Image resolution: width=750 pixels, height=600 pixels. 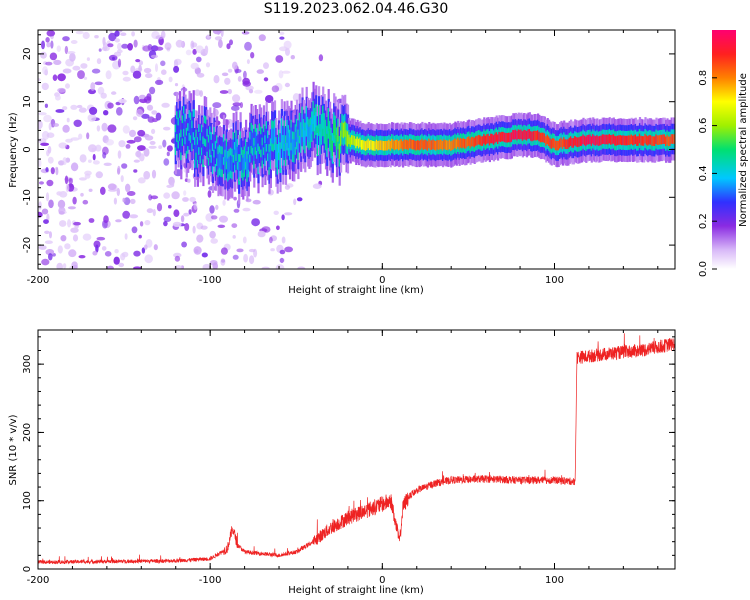 What do you see at coordinates (356, 590) in the screenshot?
I see `snr-xlabel: Height of straight line (km)` at bounding box center [356, 590].